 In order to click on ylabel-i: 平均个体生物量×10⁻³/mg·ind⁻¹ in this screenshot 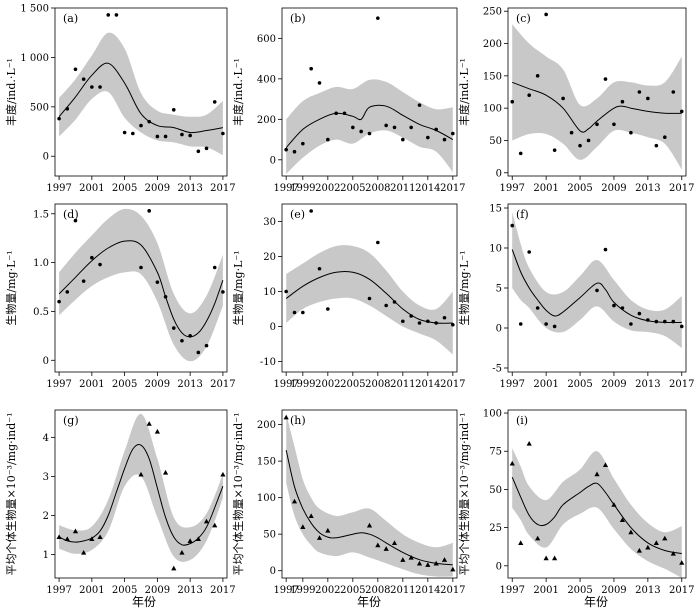, I will do `click(464, 494)`.